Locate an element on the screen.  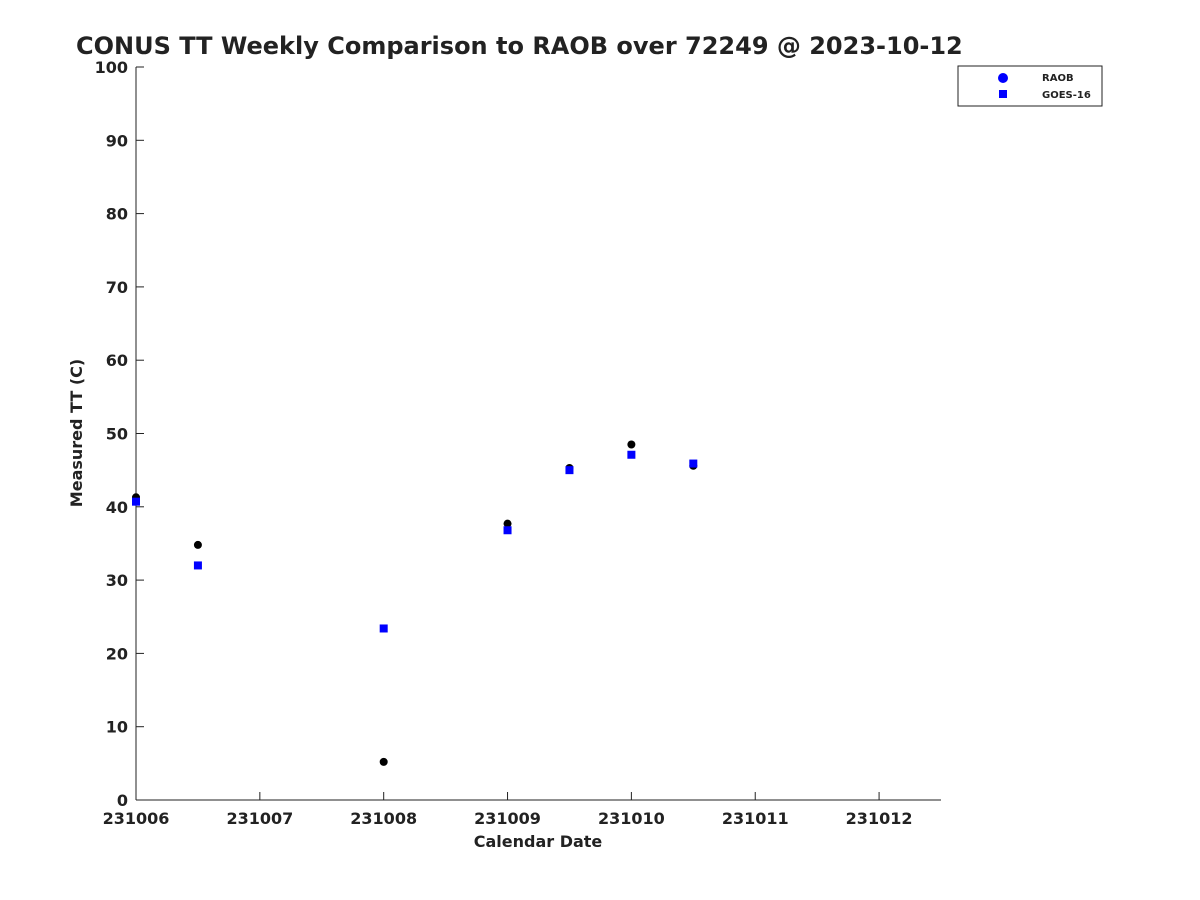
x-tick-label: 231007 is located at coordinates (259, 818).